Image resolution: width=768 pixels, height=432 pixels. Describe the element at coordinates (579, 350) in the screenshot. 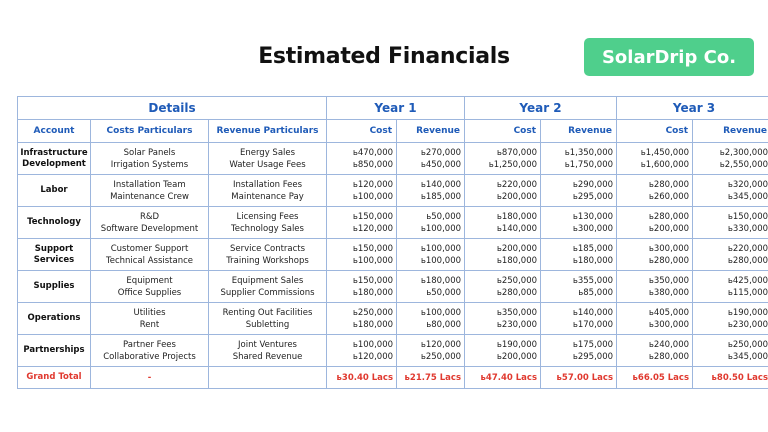

I see `cell-year2-revenue: ь175,000 ь295,000` at that location.